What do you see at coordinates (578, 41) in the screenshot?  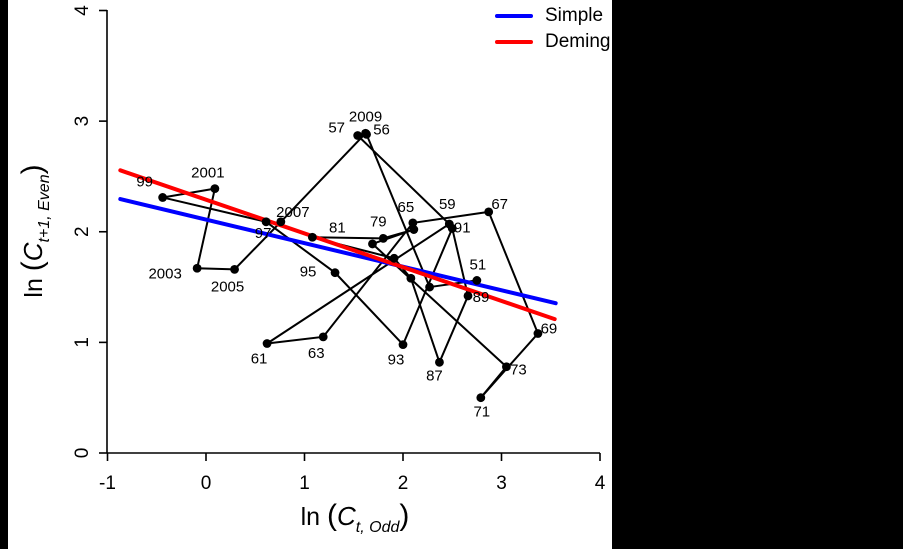 I see `legend-label-deming: Deming` at bounding box center [578, 41].